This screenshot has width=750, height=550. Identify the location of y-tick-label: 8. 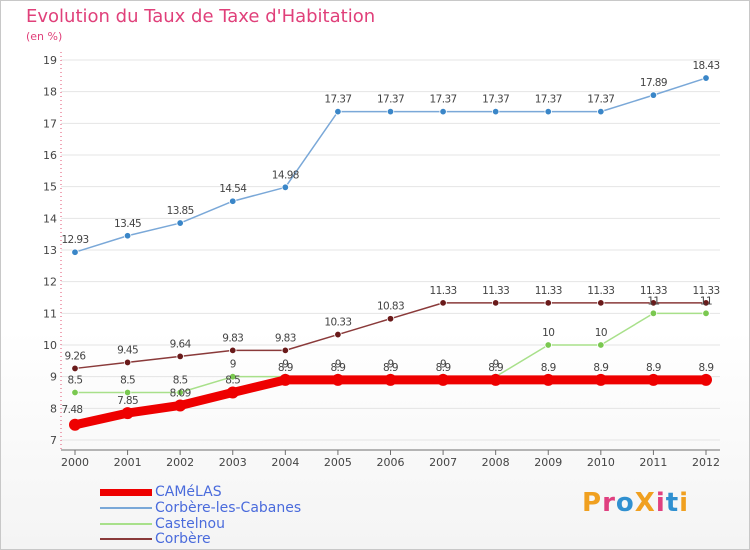
(53, 408).